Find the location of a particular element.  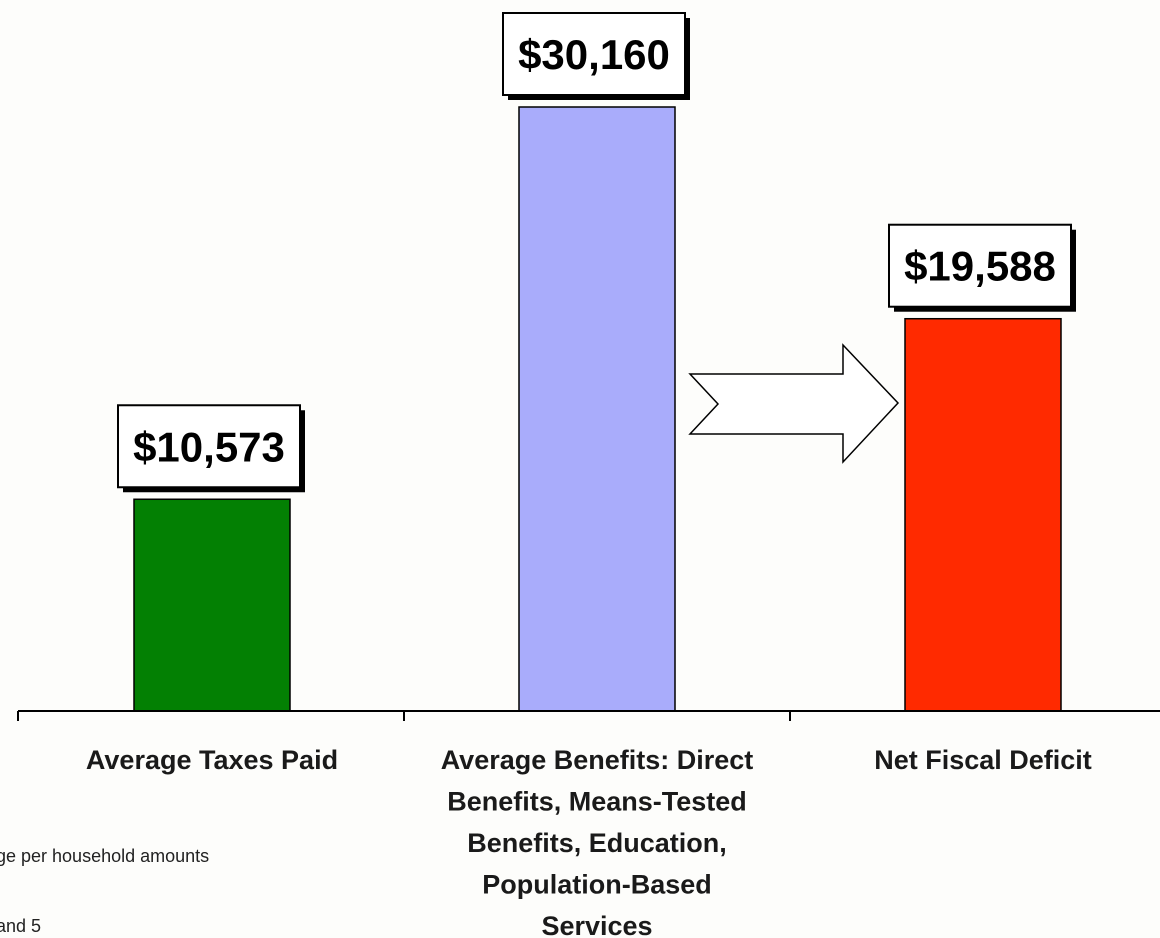

x-axis is located at coordinates (588, 715).